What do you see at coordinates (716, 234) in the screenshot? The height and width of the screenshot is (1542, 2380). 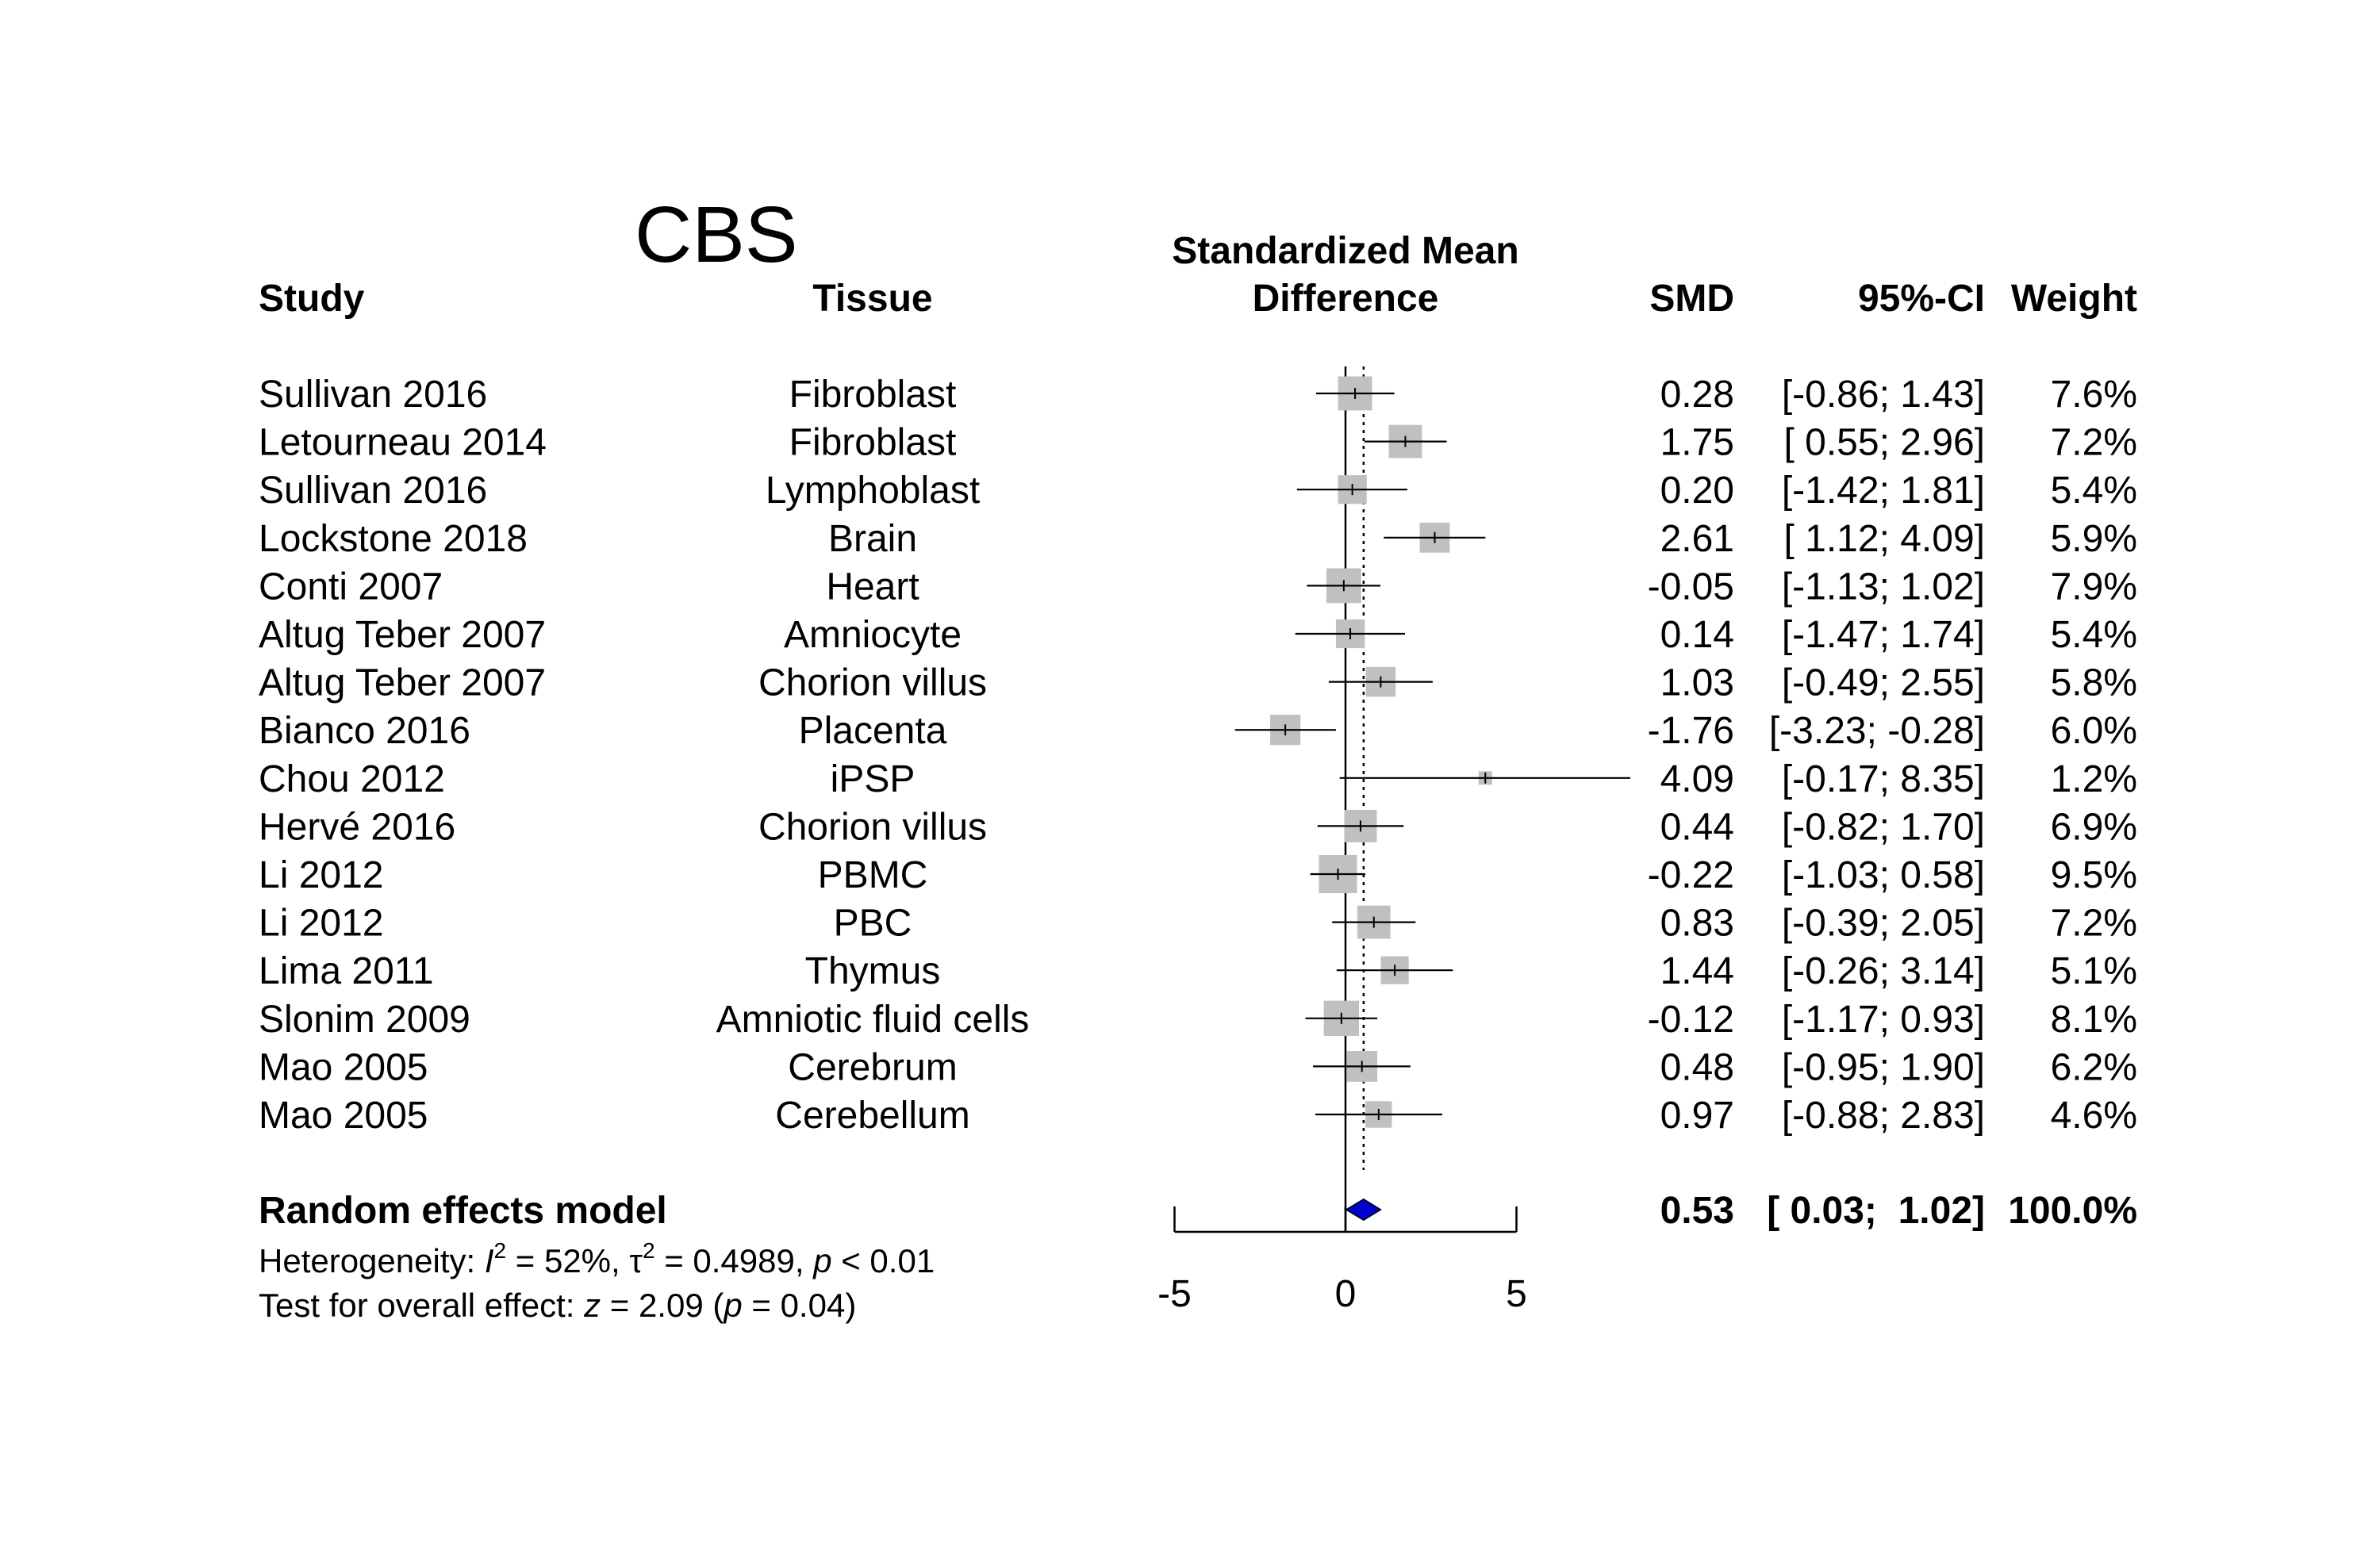 I see `plot-title: CBS` at bounding box center [716, 234].